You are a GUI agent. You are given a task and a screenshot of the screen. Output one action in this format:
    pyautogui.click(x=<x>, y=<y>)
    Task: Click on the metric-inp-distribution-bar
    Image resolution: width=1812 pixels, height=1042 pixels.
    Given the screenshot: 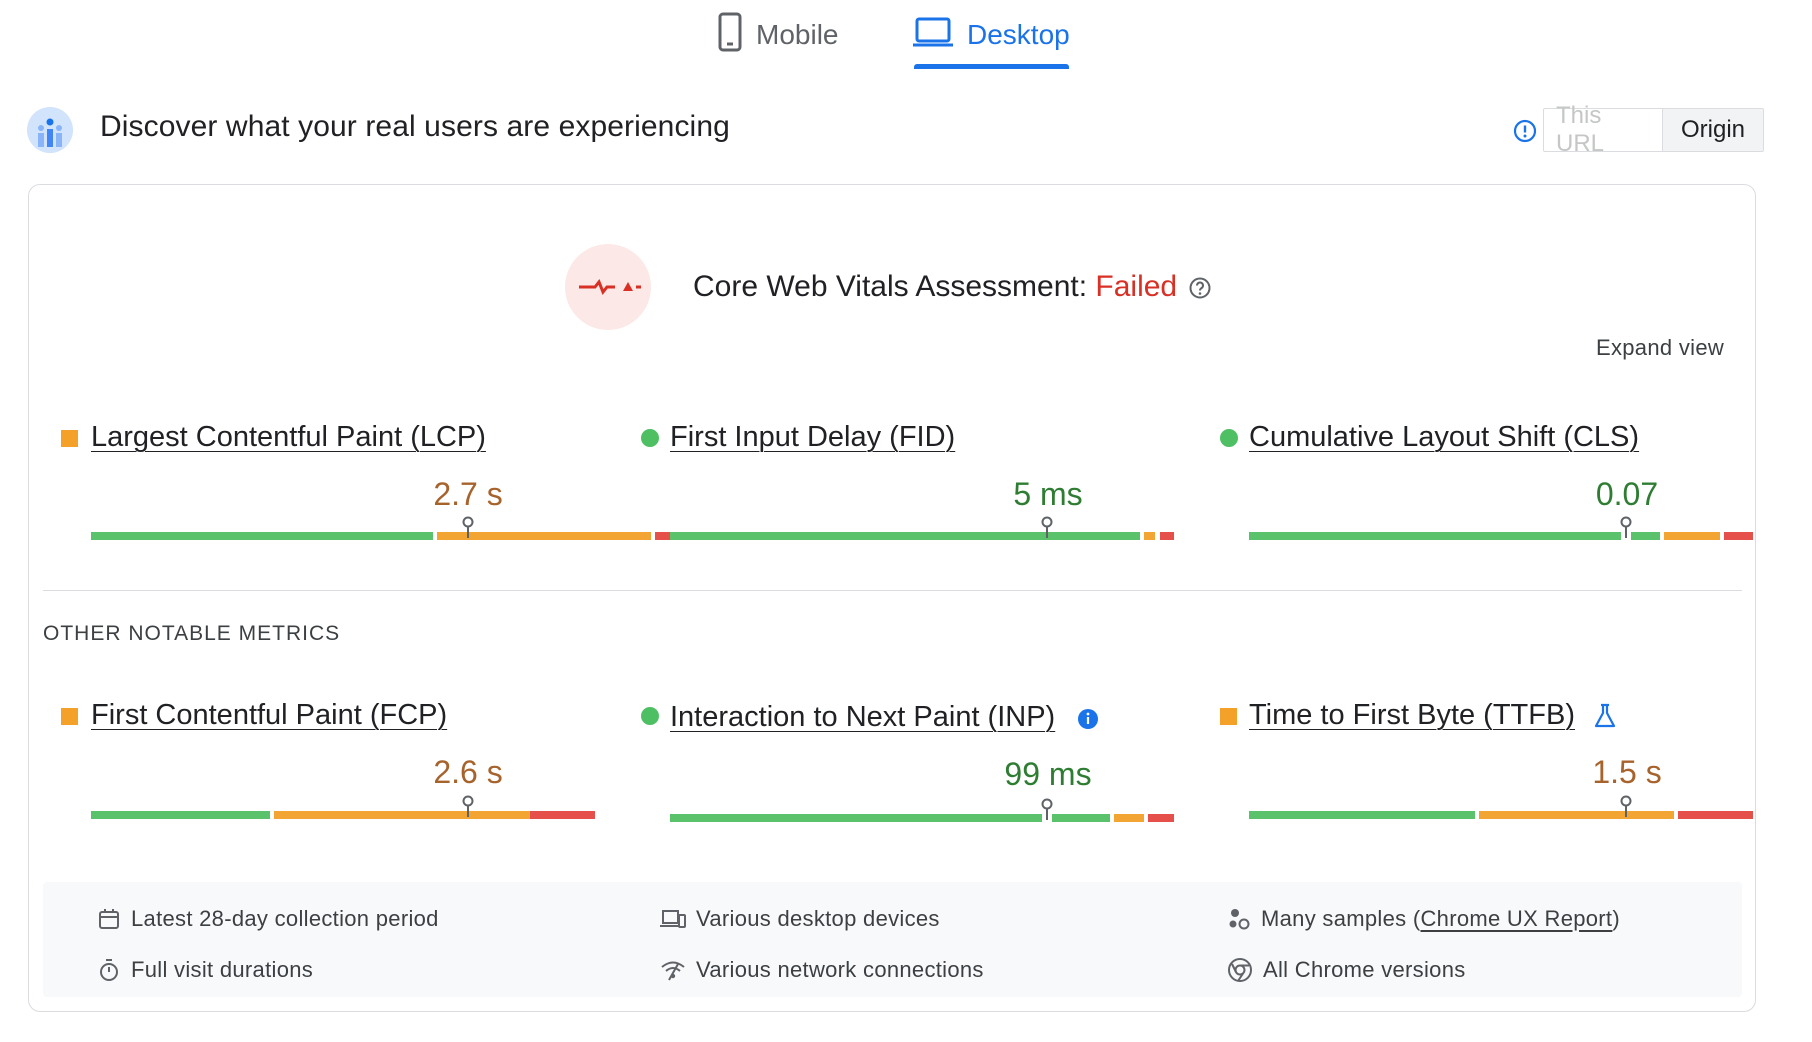 What is the action you would take?
    pyautogui.click(x=922, y=818)
    